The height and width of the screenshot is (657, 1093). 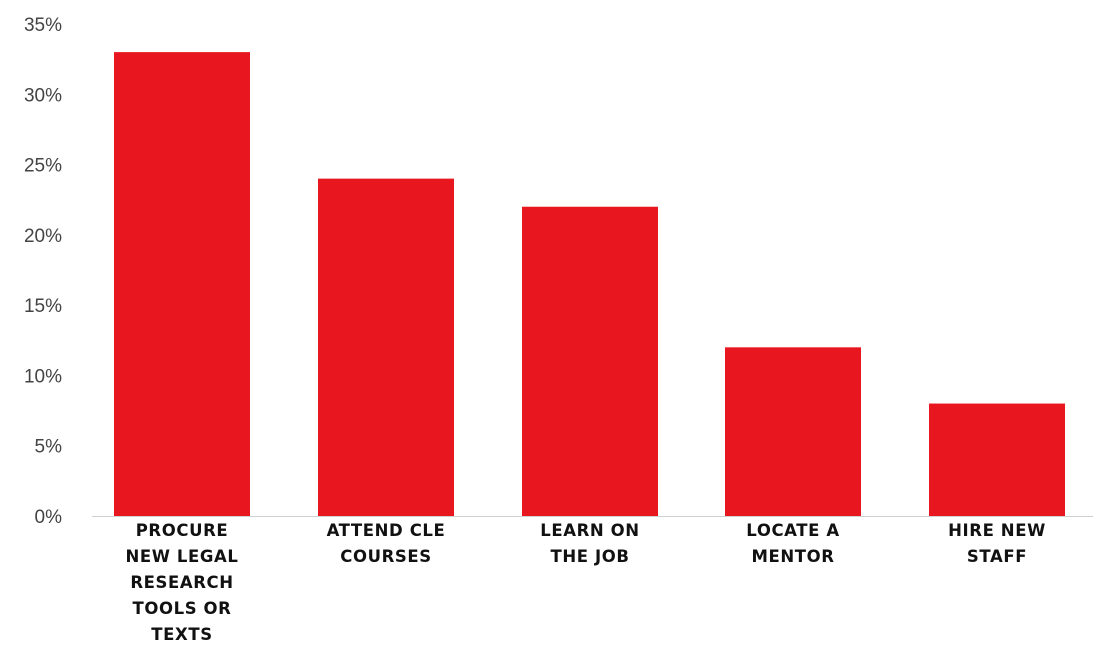 I want to click on x-tick-label-line: STAFF, so click(x=997, y=556).